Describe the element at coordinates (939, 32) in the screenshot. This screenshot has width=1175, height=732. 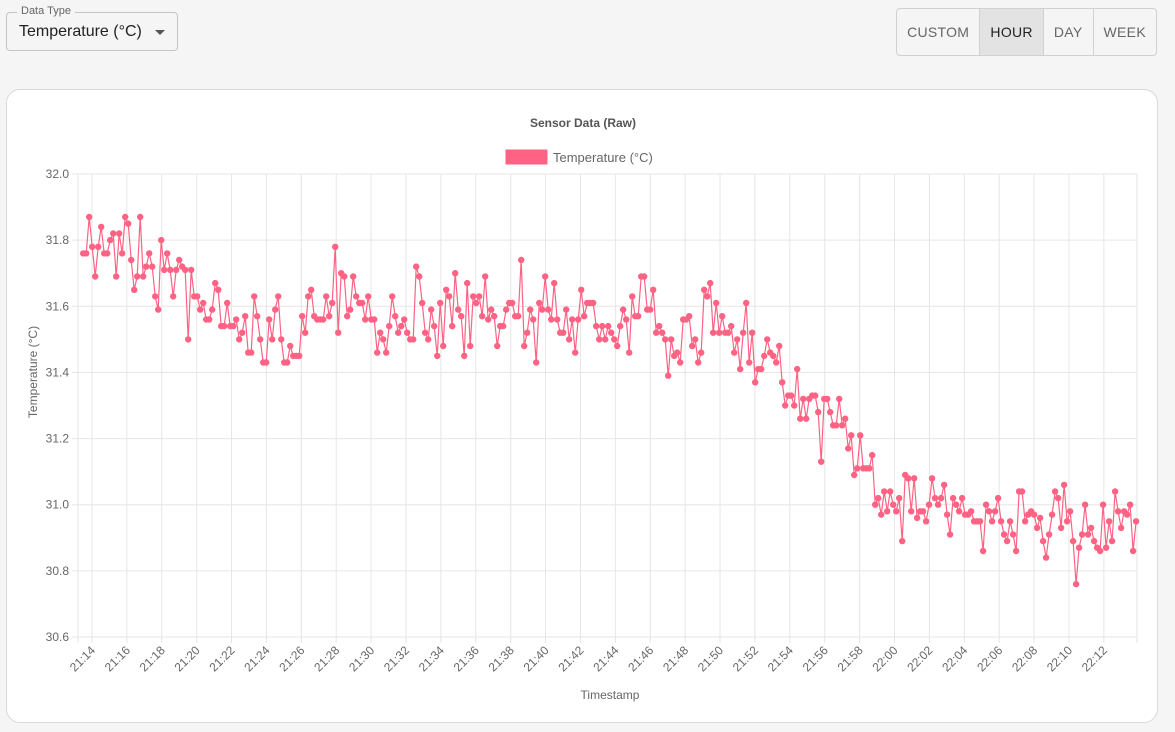
I see `range-custom-button: CUSTOM` at that location.